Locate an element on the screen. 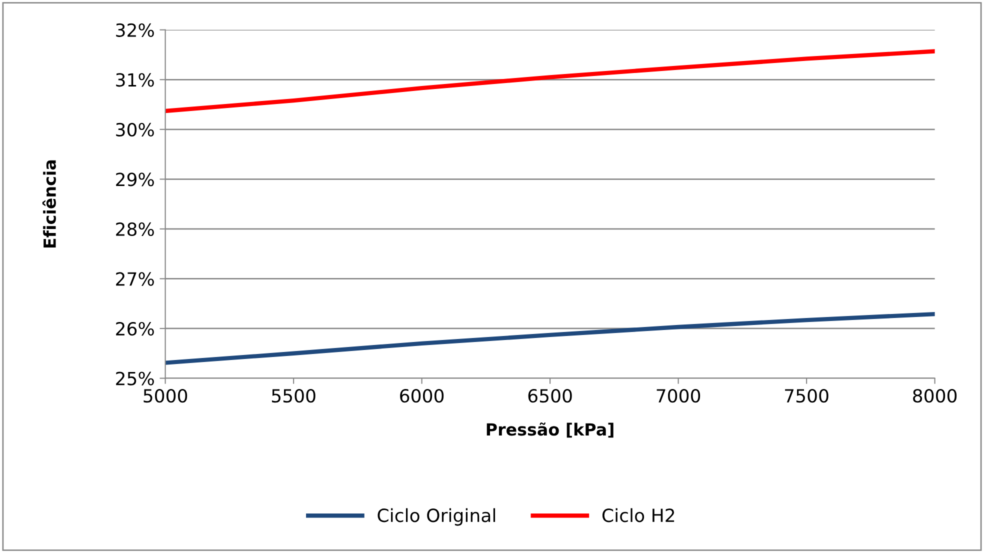  x-tick-label: 6500 is located at coordinates (550, 395).